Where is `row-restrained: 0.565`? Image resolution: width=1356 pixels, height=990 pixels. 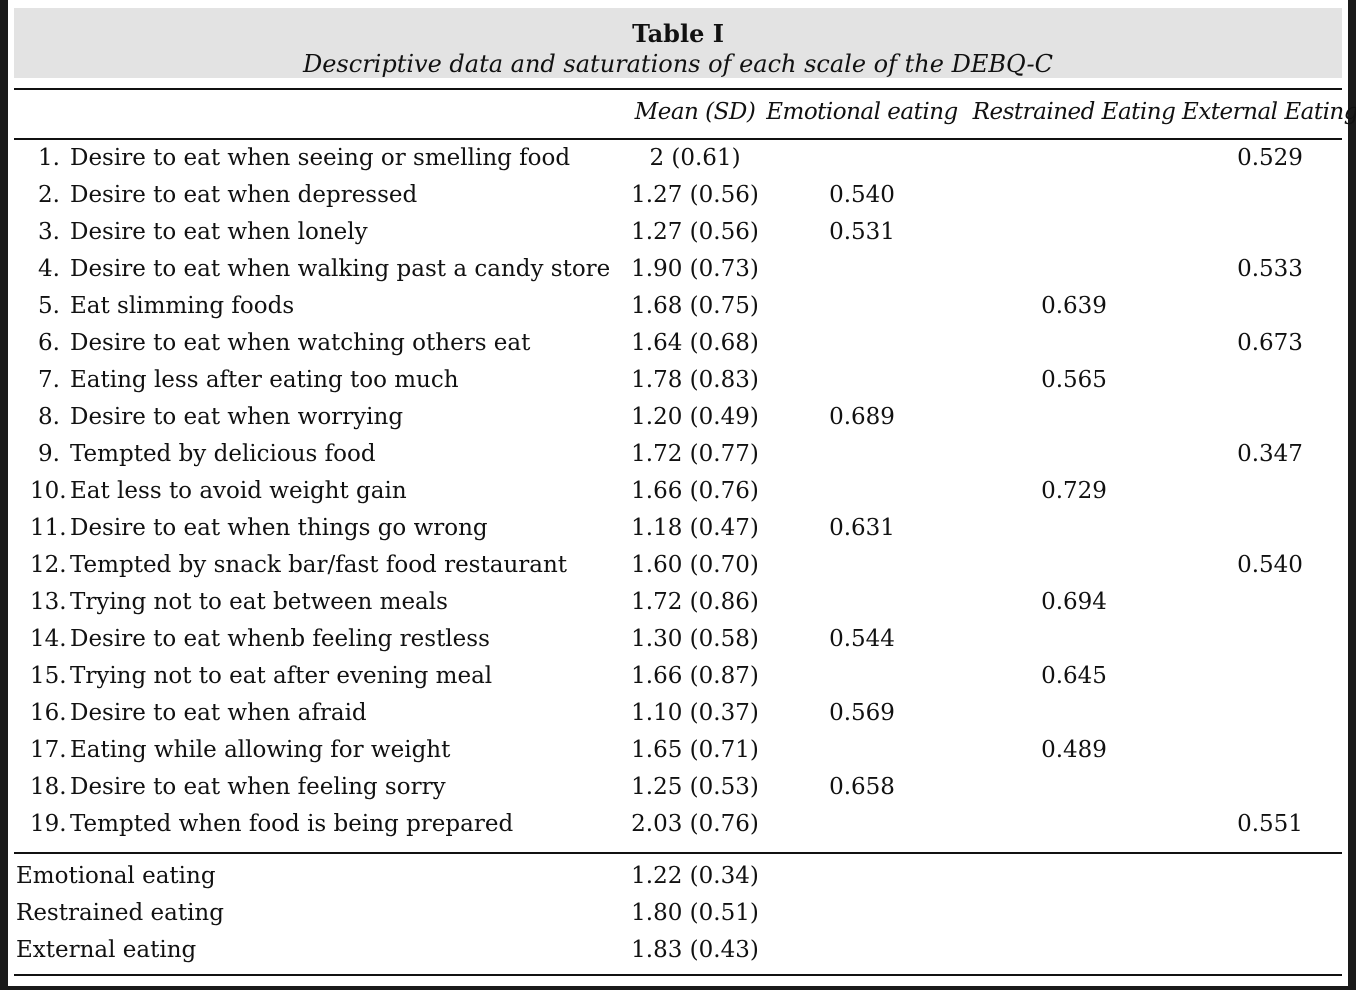 row-restrained: 0.565 is located at coordinates (1074, 380).